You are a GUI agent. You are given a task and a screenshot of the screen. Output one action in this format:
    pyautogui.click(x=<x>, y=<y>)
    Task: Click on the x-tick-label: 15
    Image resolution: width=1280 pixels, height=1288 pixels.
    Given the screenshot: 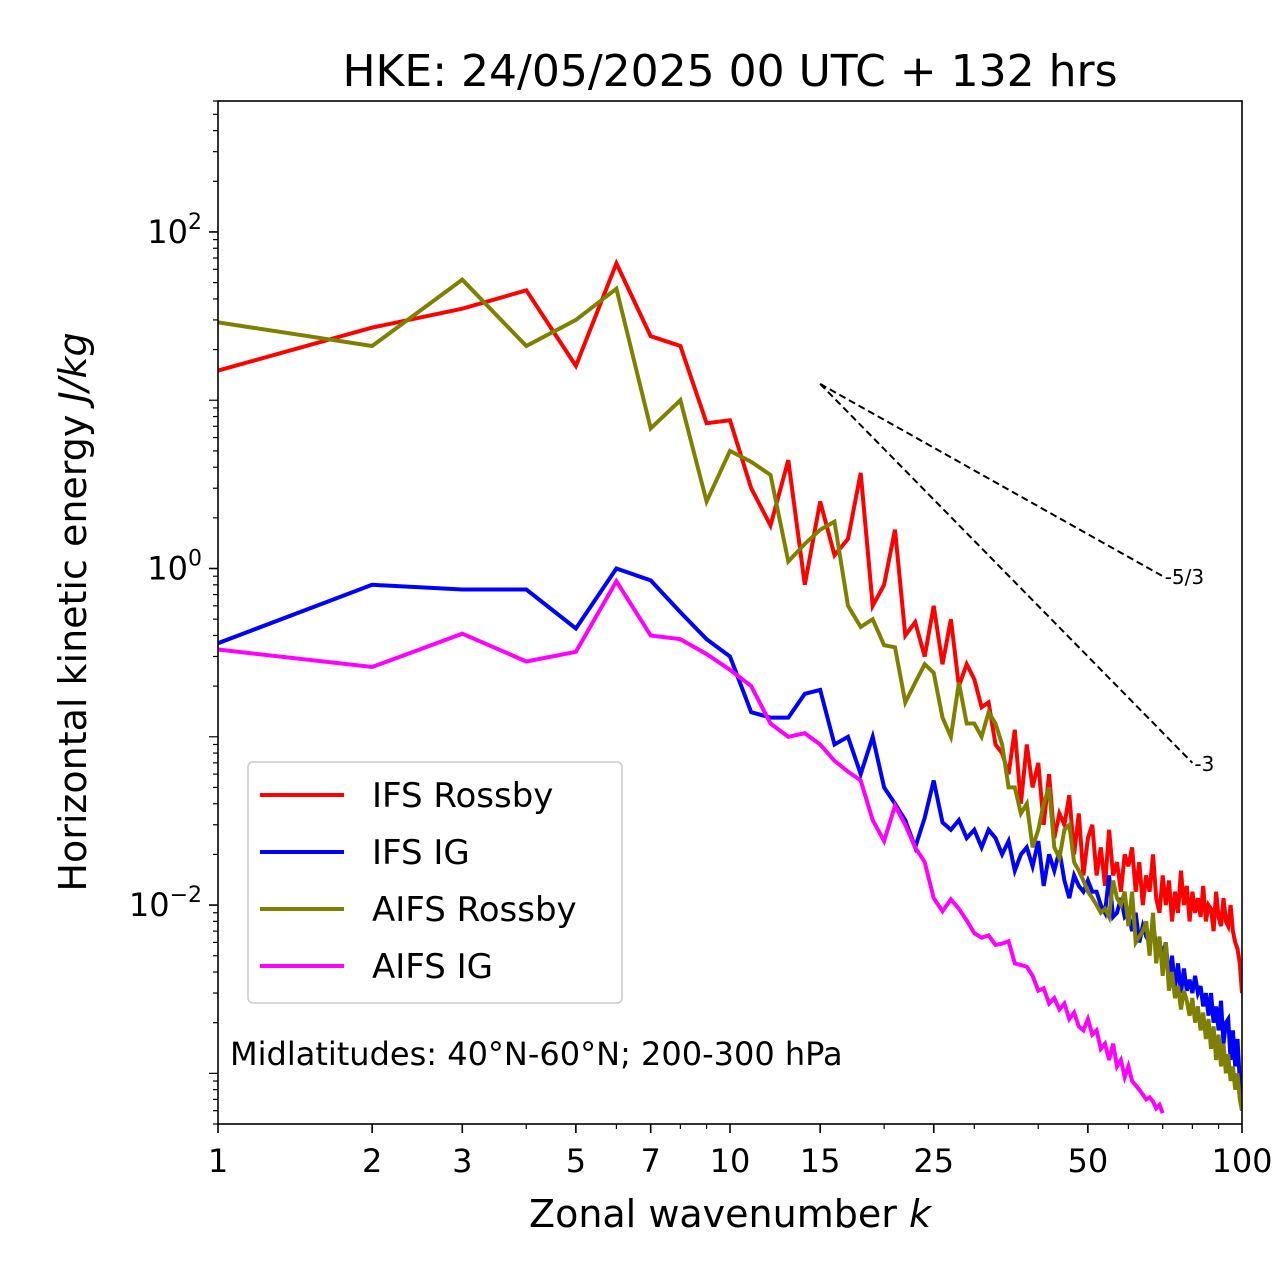 What is the action you would take?
    pyautogui.click(x=820, y=1161)
    